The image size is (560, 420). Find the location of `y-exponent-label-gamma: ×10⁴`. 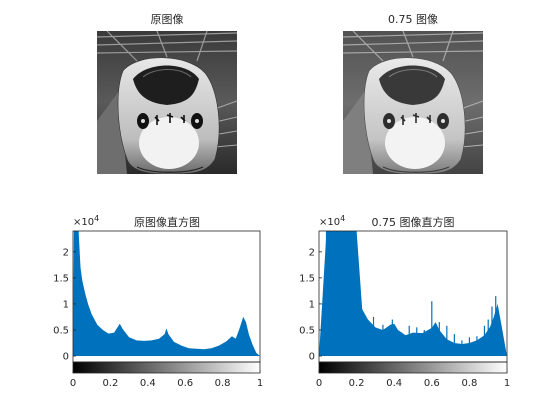

y-exponent-label-gamma: ×10⁴ is located at coordinates (332, 221).